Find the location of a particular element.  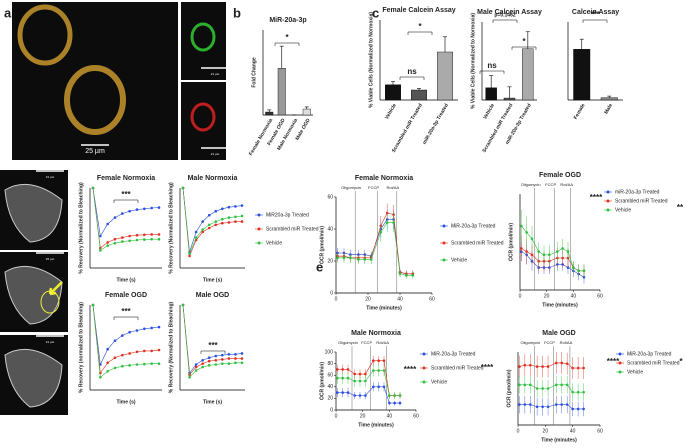

injection-label: Oligomycin is located at coordinates (348, 342).